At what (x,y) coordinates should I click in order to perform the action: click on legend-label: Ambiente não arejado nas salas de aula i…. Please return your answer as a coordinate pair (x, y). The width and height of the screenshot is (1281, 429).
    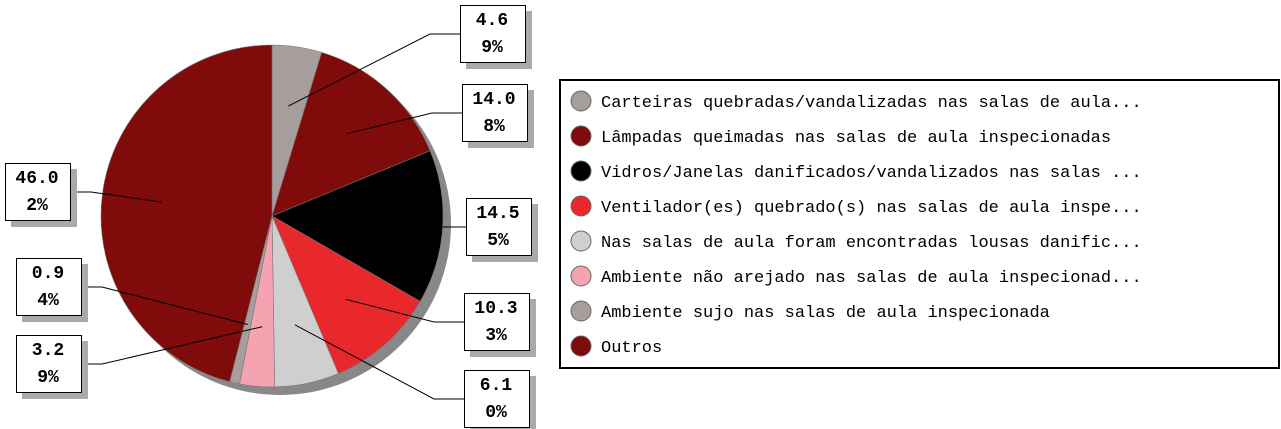
    Looking at the image, I should click on (871, 278).